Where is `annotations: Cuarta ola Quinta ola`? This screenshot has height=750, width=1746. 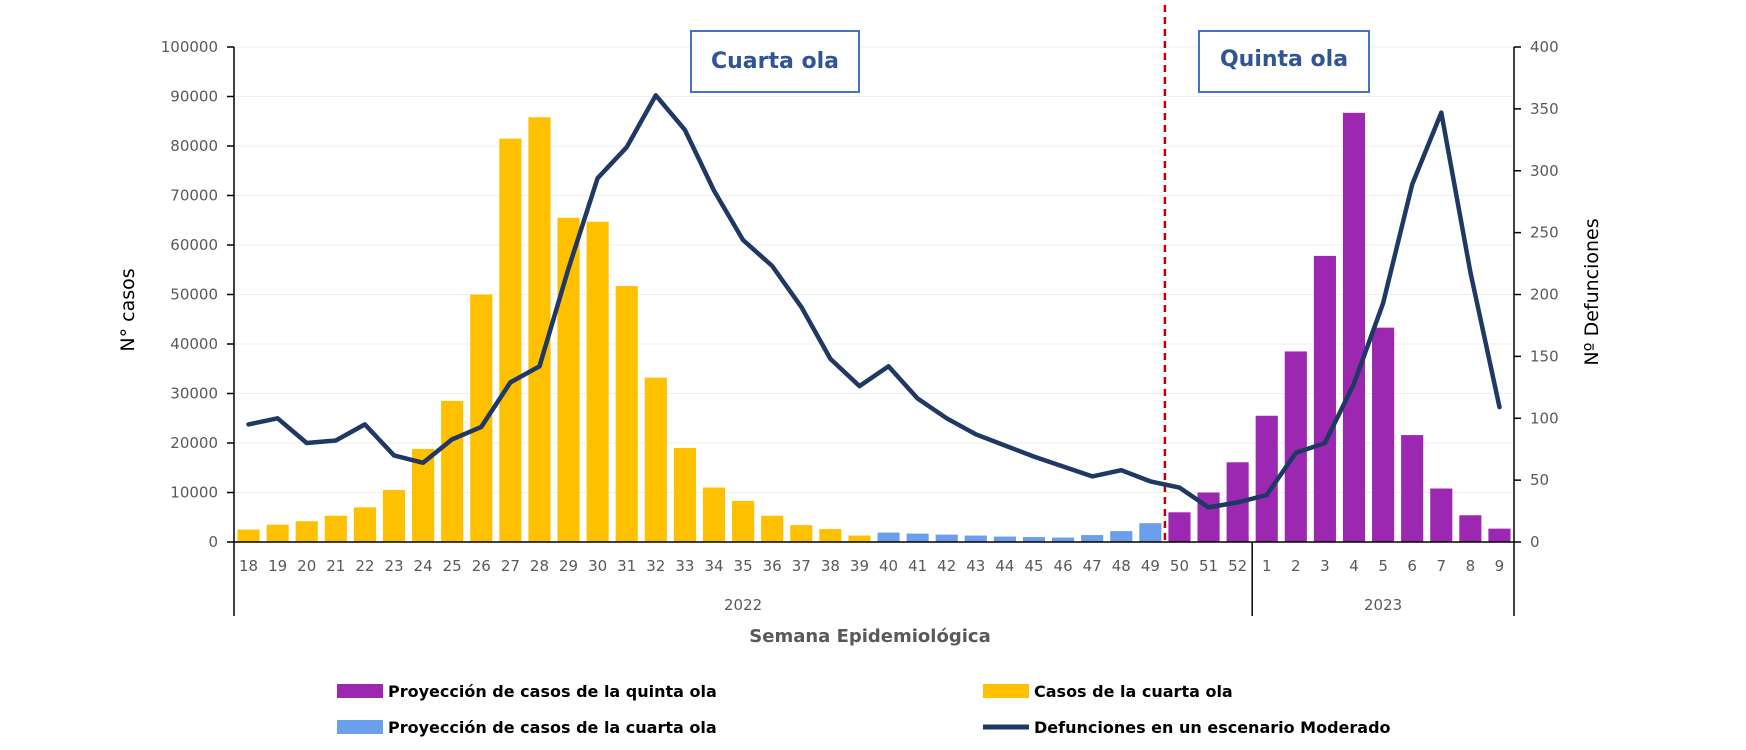
annotations: Cuarta ola Quinta ola is located at coordinates (1030, 61).